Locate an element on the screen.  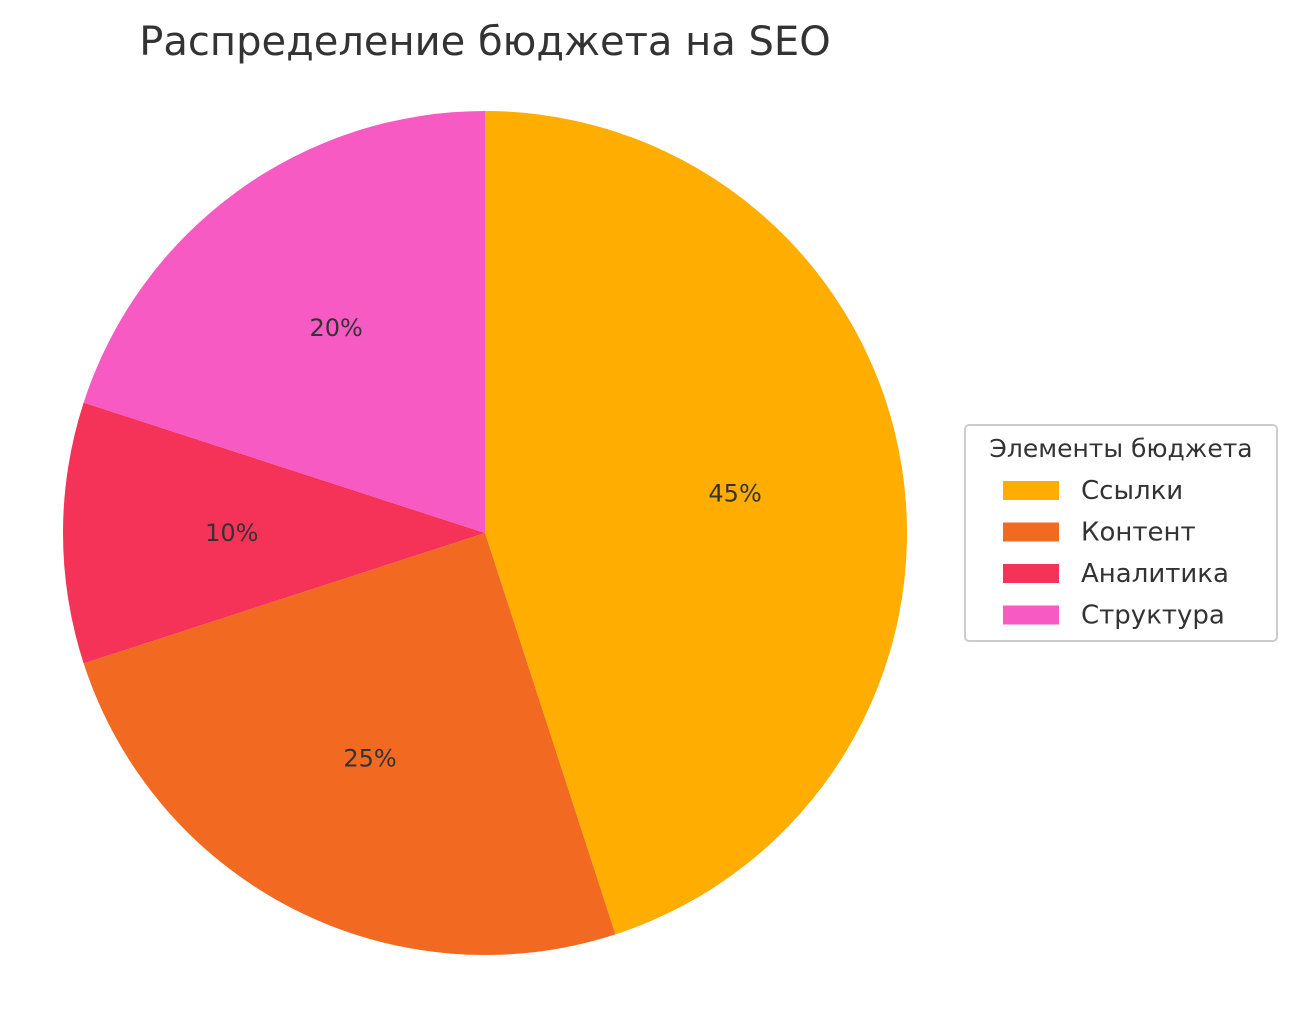
pie-slice-label-3: 10% is located at coordinates (231, 533).